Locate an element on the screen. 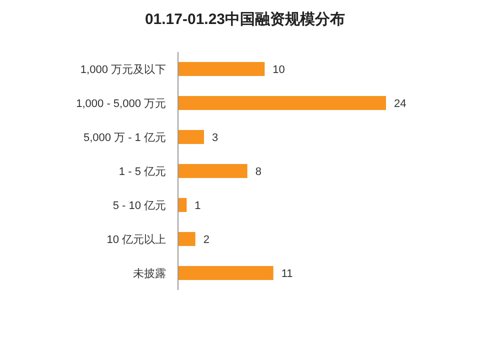  y-tick-label: 未披露 is located at coordinates (149, 273).